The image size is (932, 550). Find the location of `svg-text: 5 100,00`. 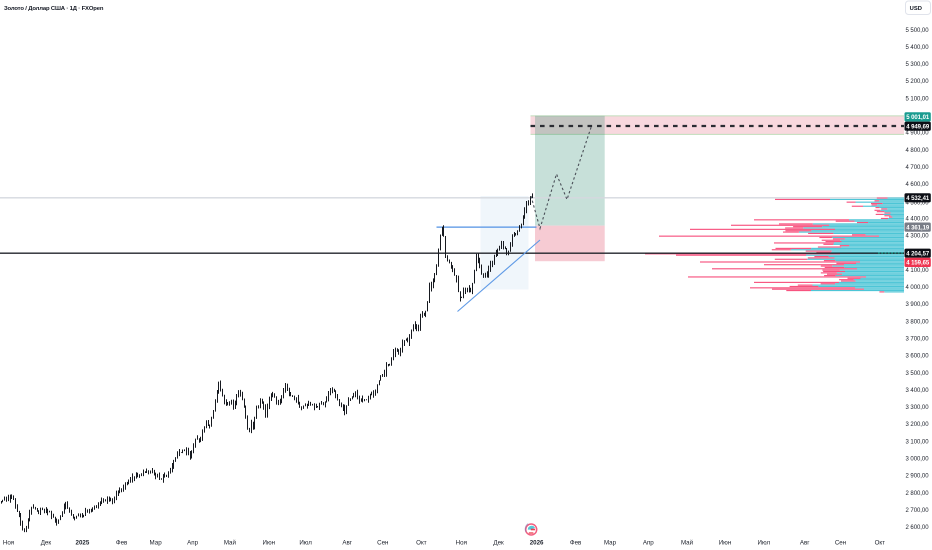

svg-text: 5 100,00 is located at coordinates (918, 99).